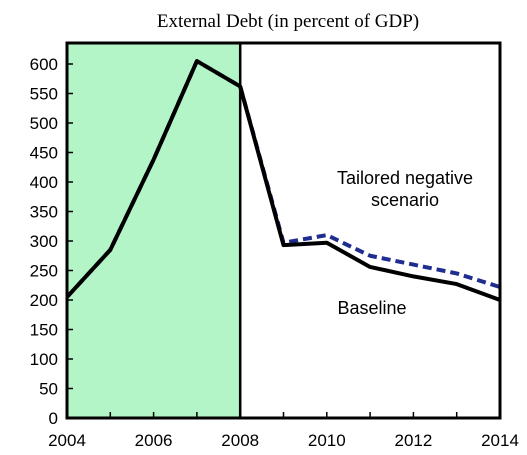  What do you see at coordinates (371, 308) in the screenshot?
I see `annotation-baseline: Baseline` at bounding box center [371, 308].